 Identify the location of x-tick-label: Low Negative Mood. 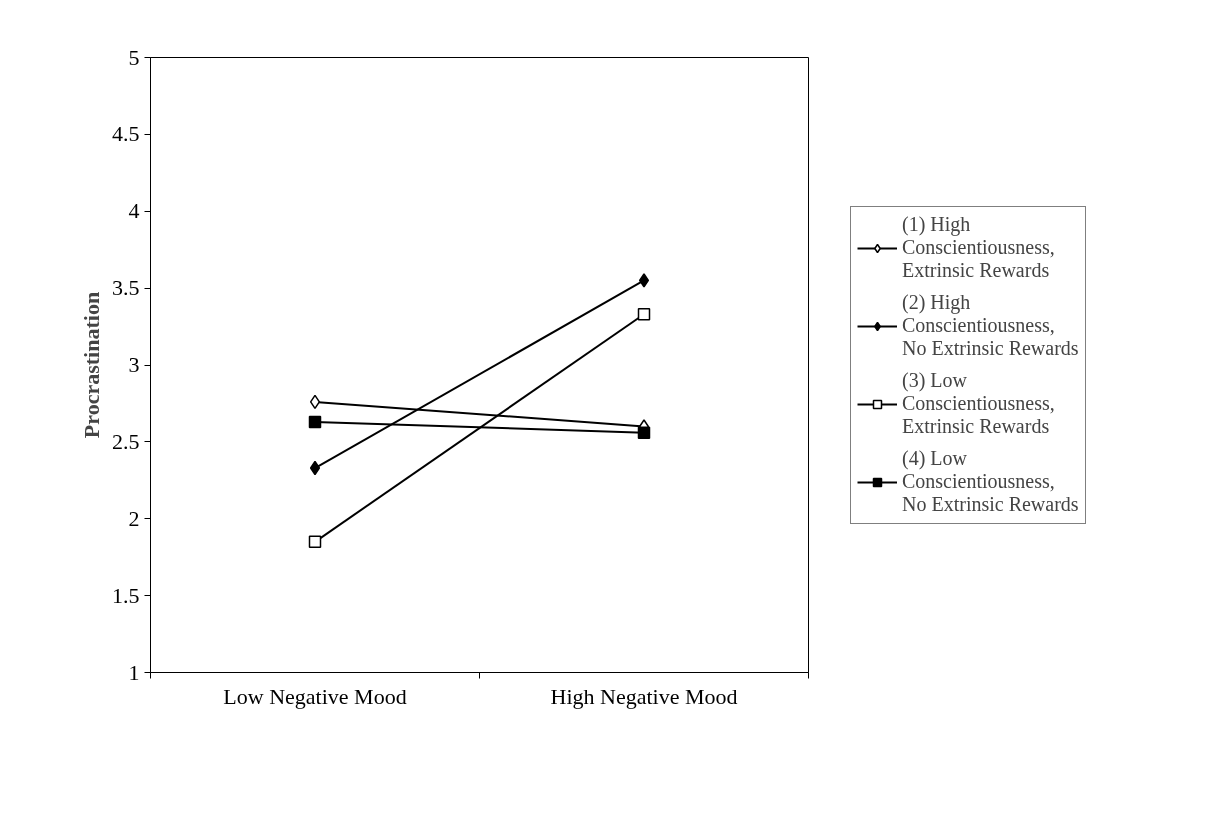
(315, 696).